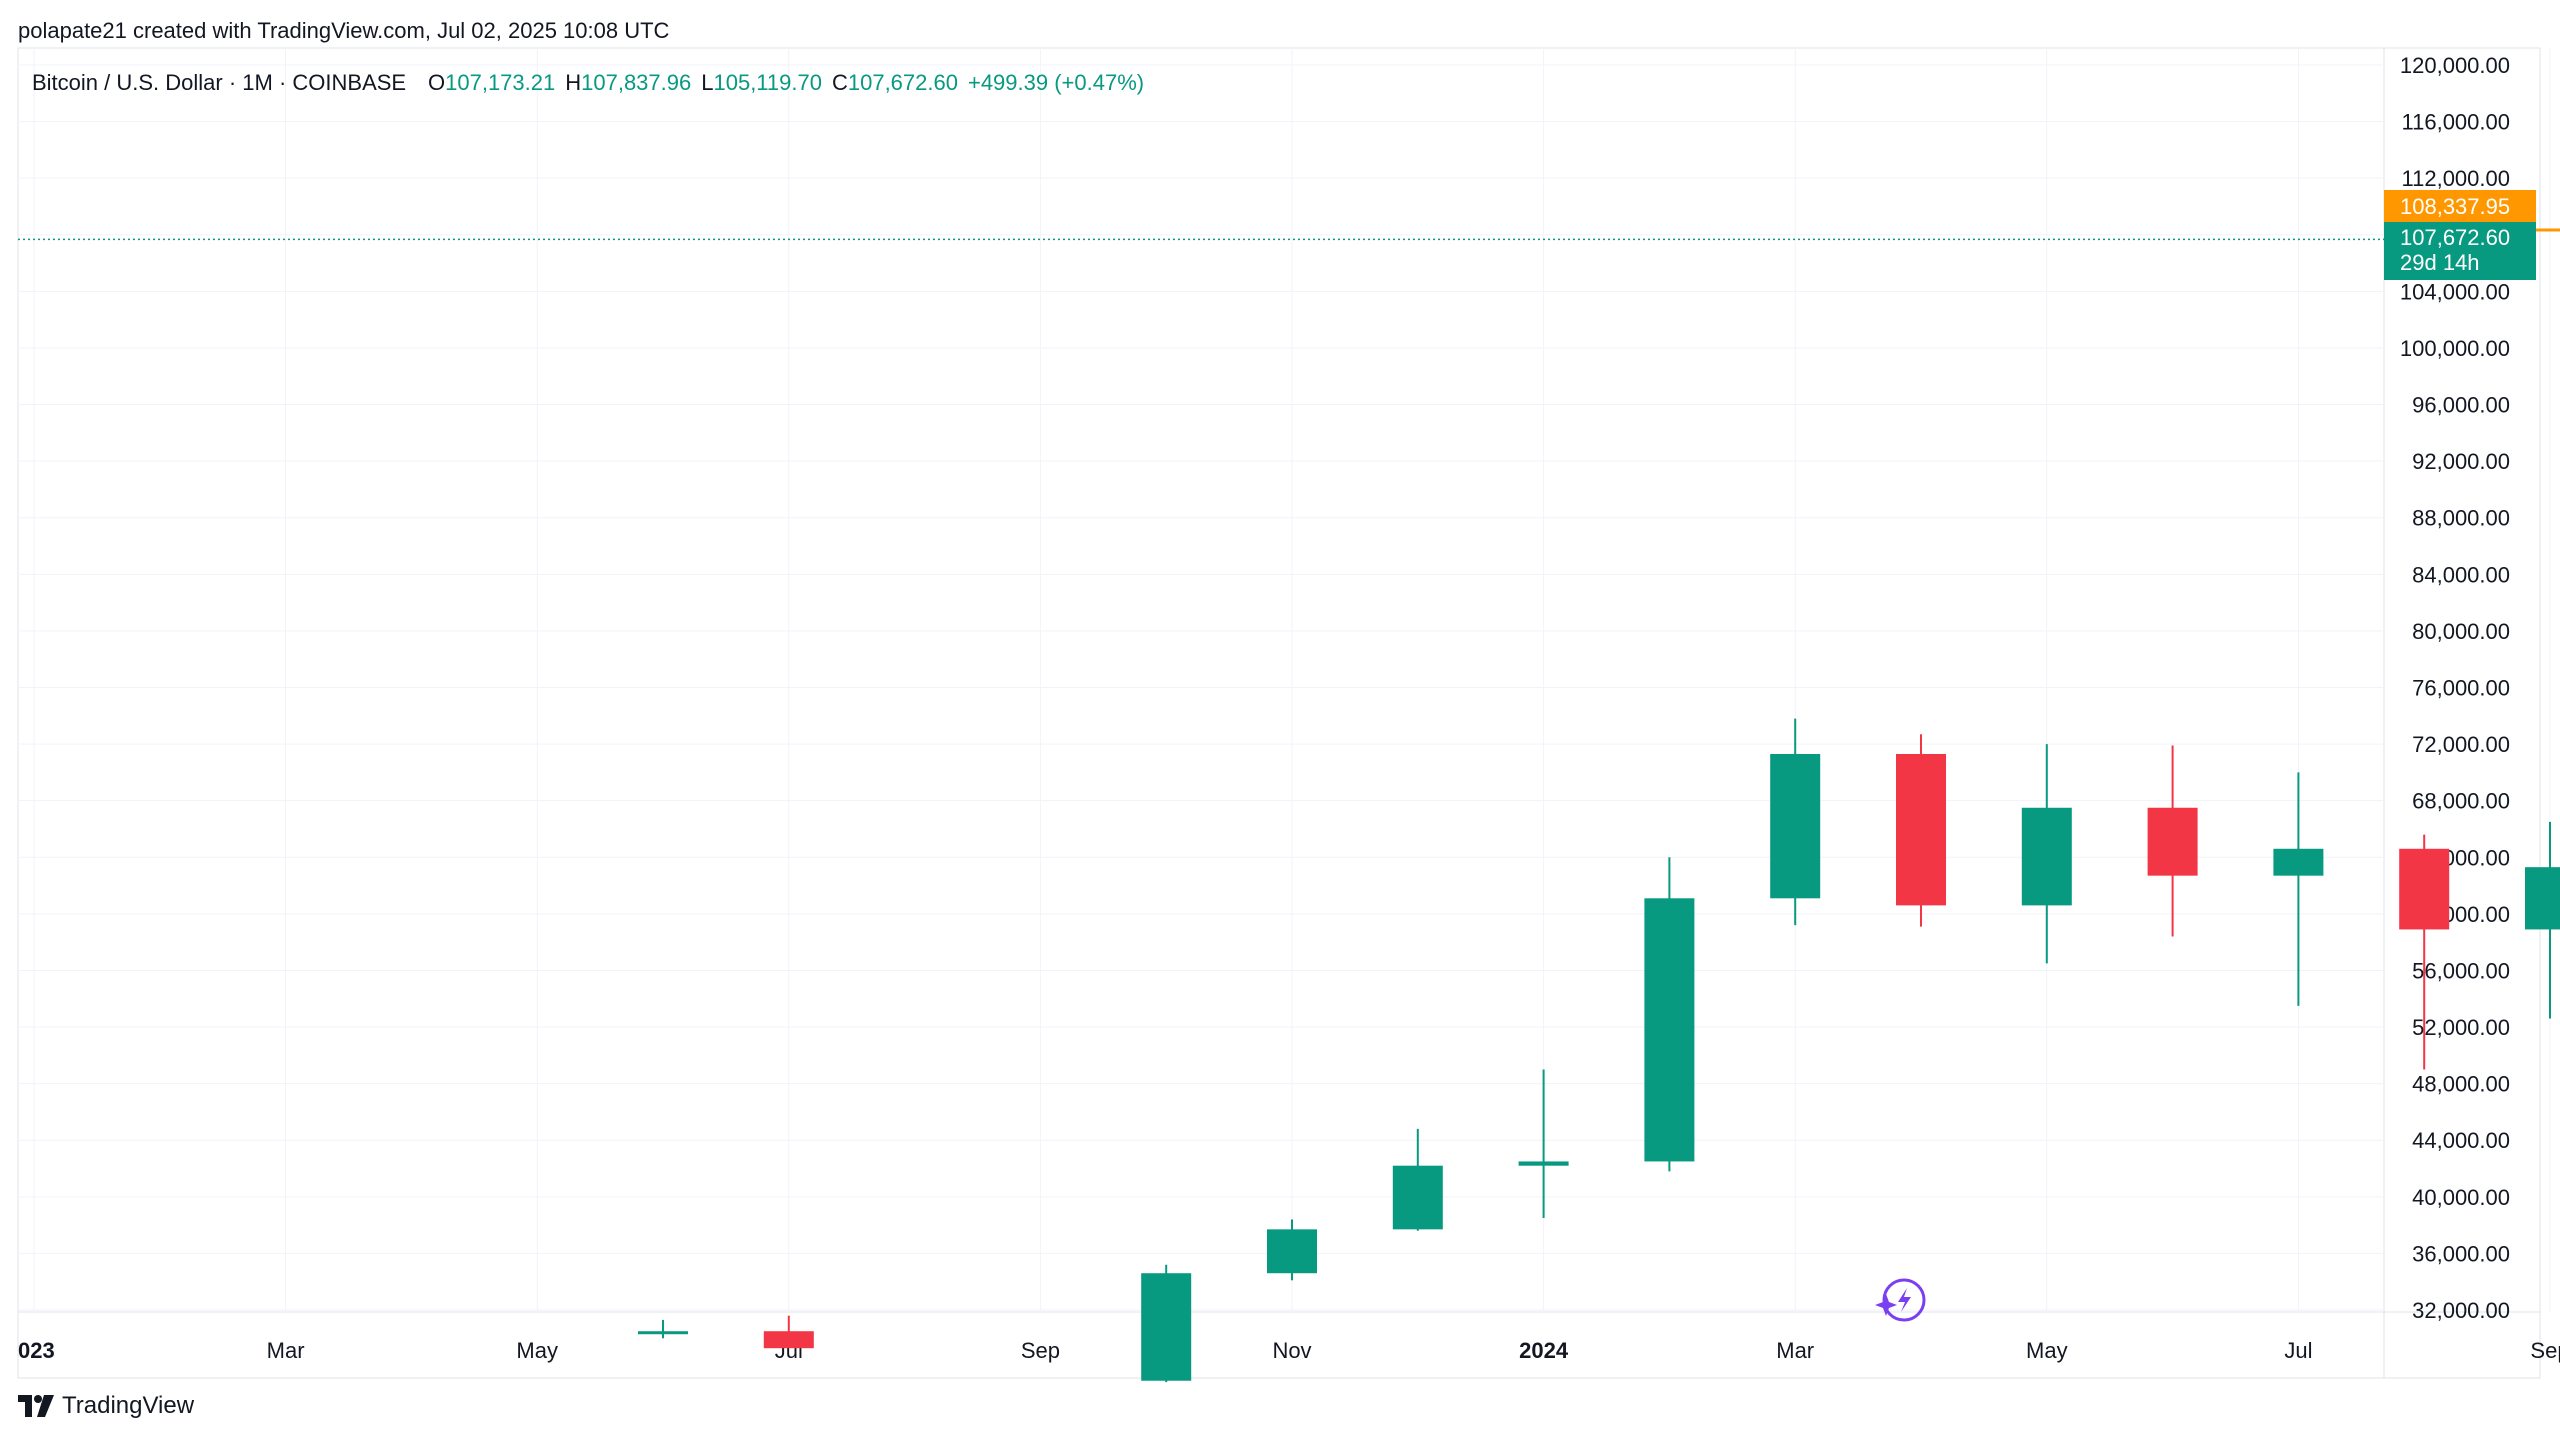 The width and height of the screenshot is (2560, 1440). What do you see at coordinates (436, 82) in the screenshot?
I see `legend-open-label: O` at bounding box center [436, 82].